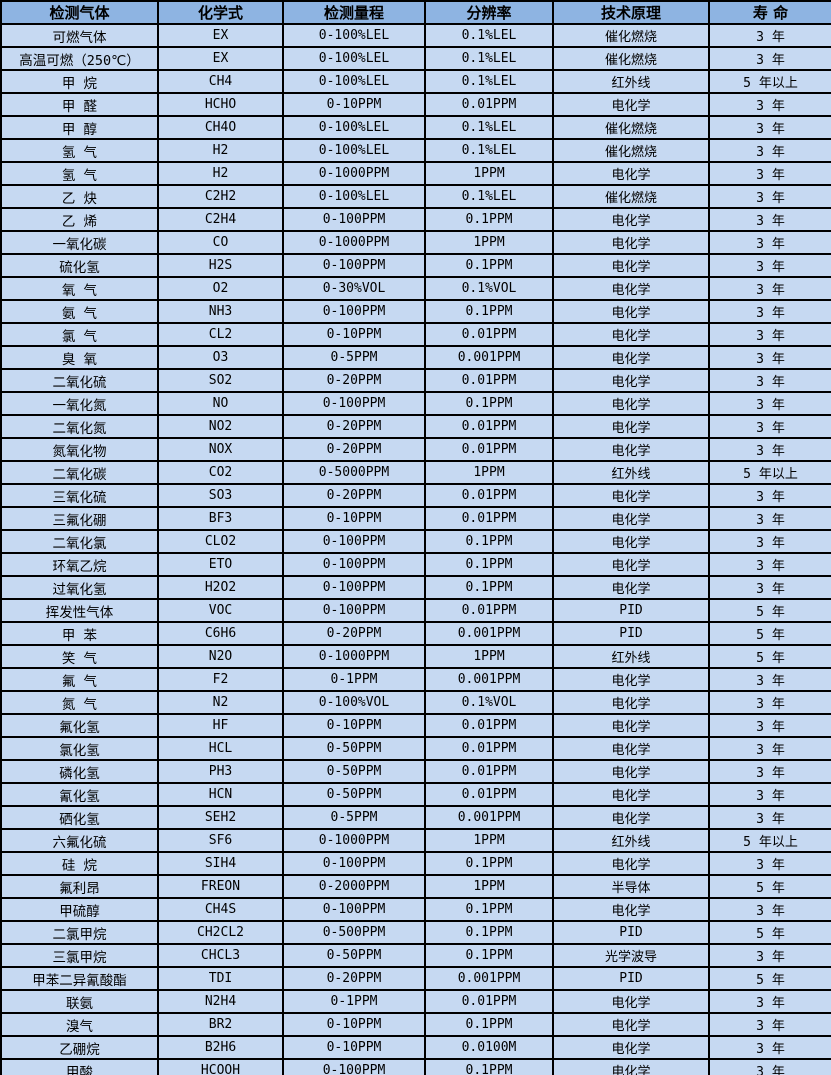 Image resolution: width=831 pixels, height=1075 pixels. What do you see at coordinates (79, 219) in the screenshot?
I see `gas-name-cell: 乙 烯` at bounding box center [79, 219].